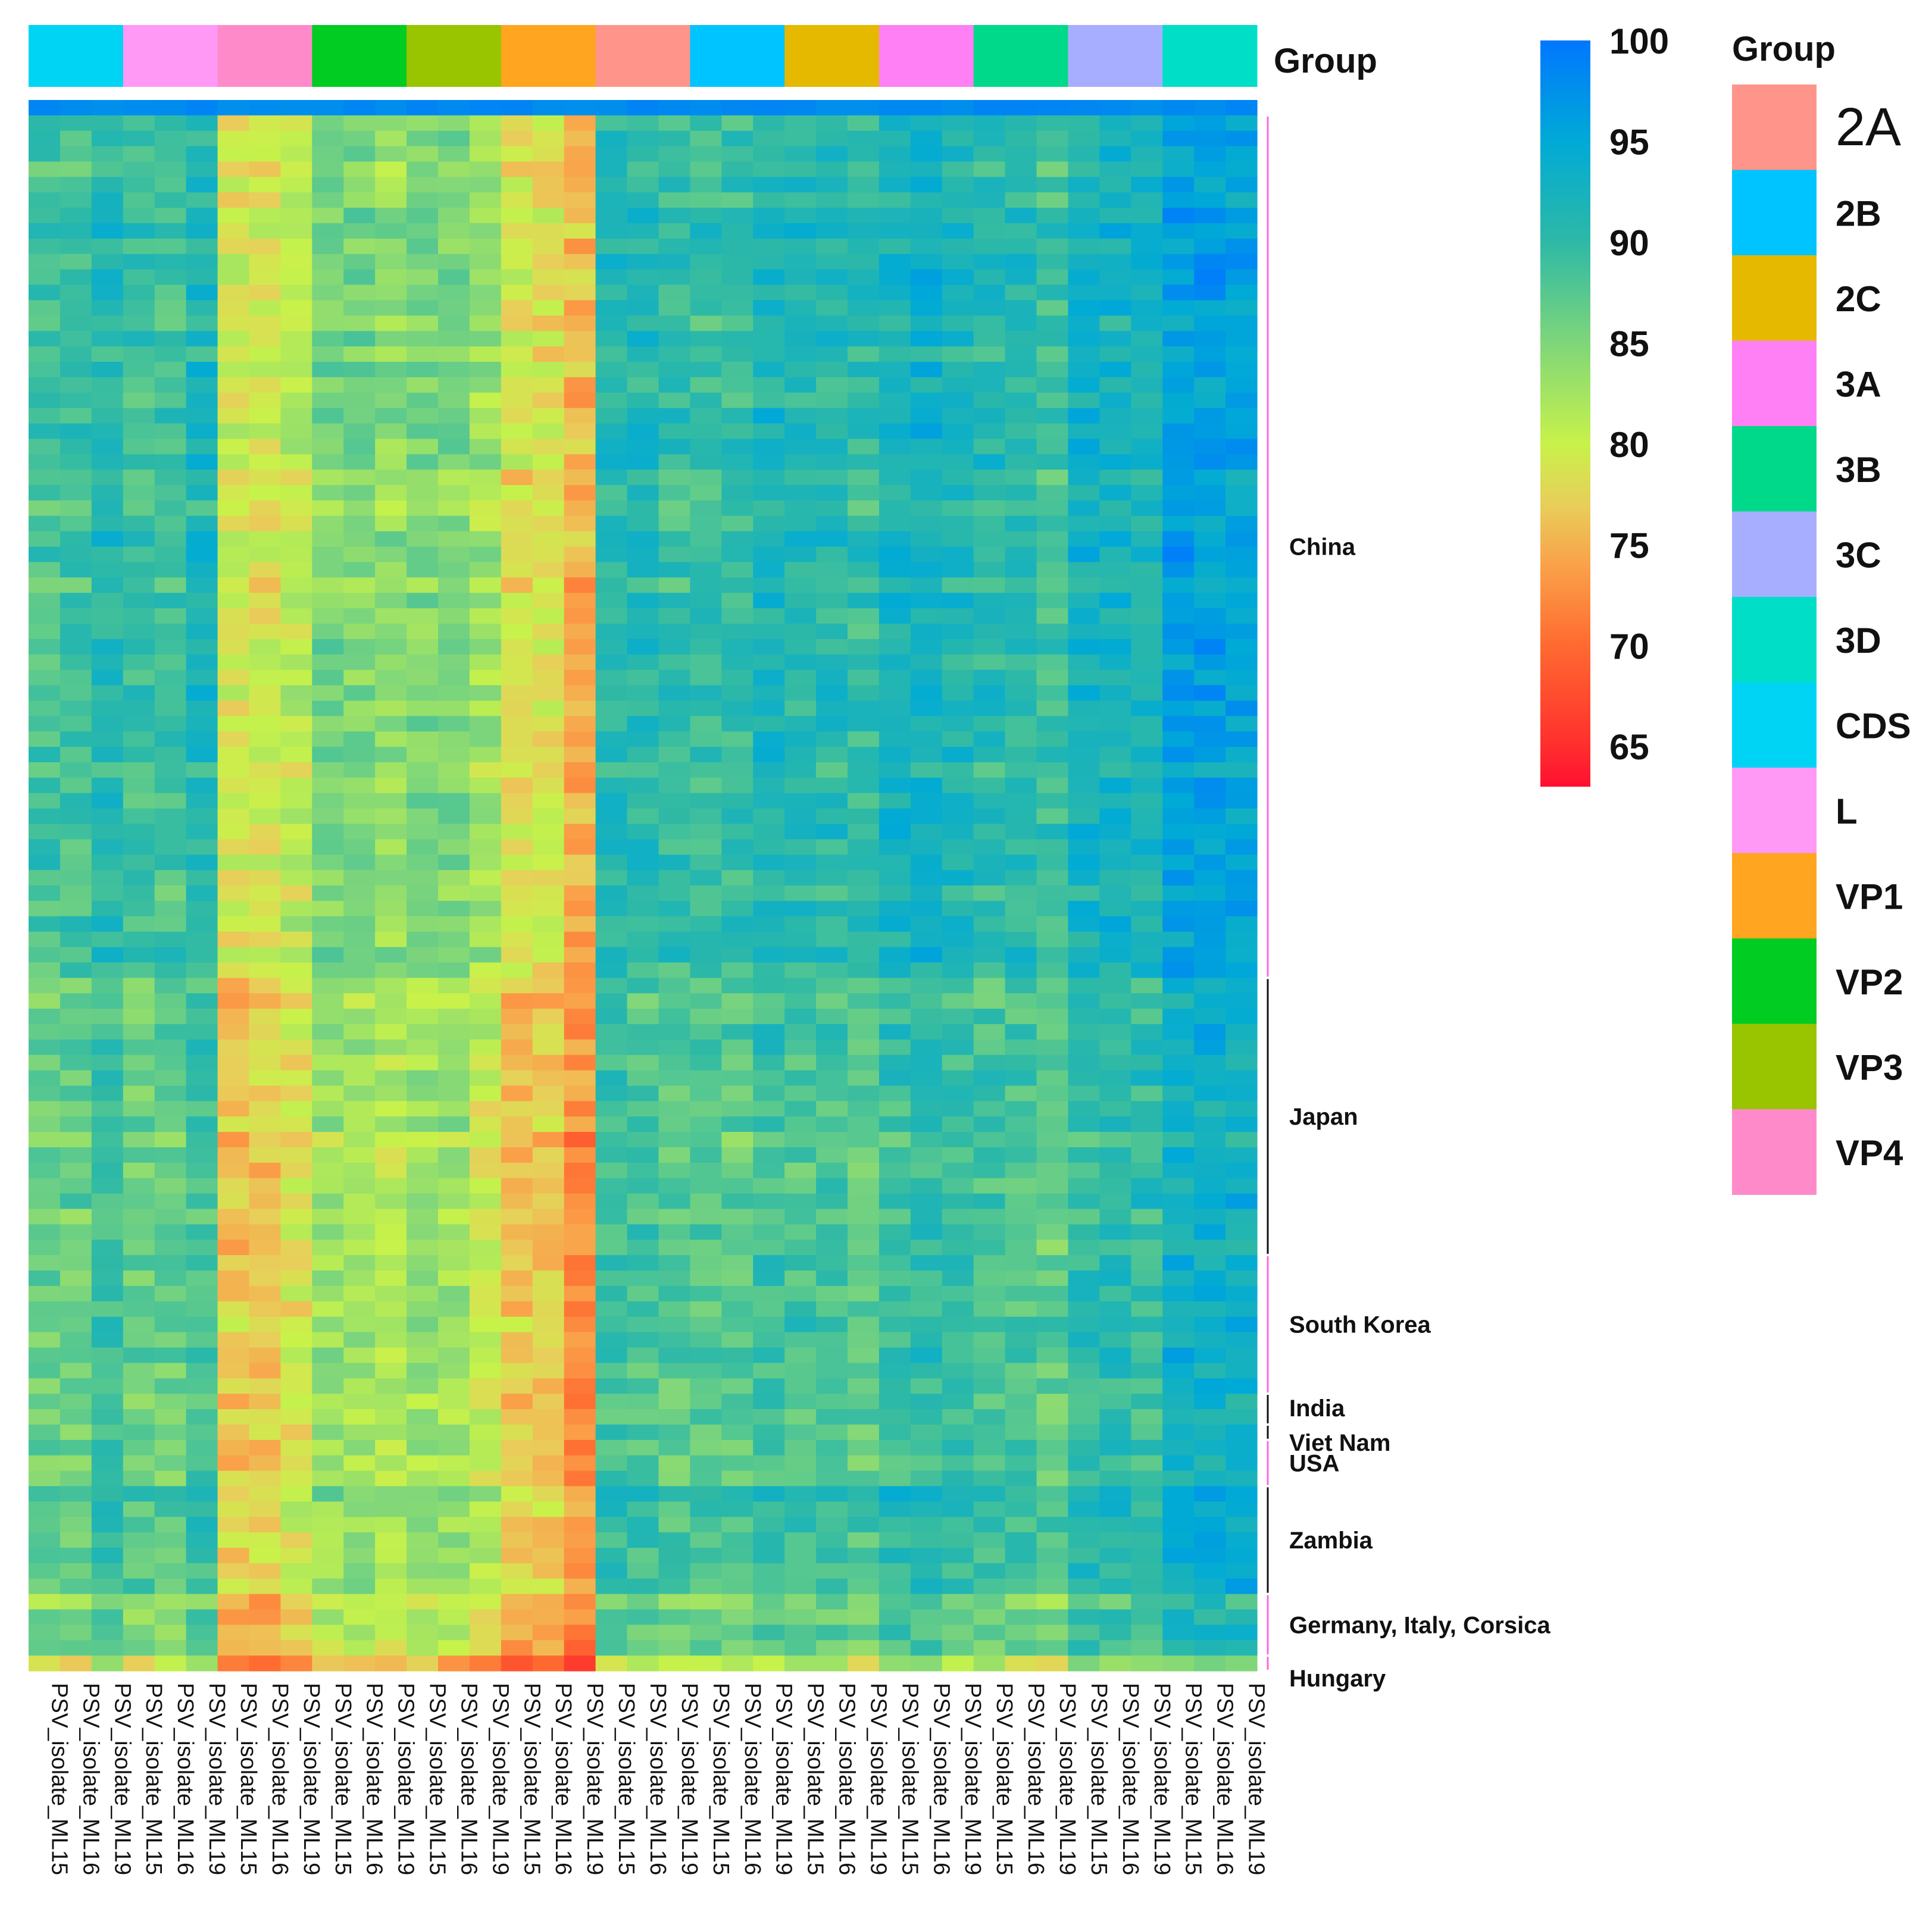 The height and width of the screenshot is (1909, 1932). Describe the element at coordinates (1629, 545) in the screenshot. I see `colorbar-tick-label: 75` at that location.